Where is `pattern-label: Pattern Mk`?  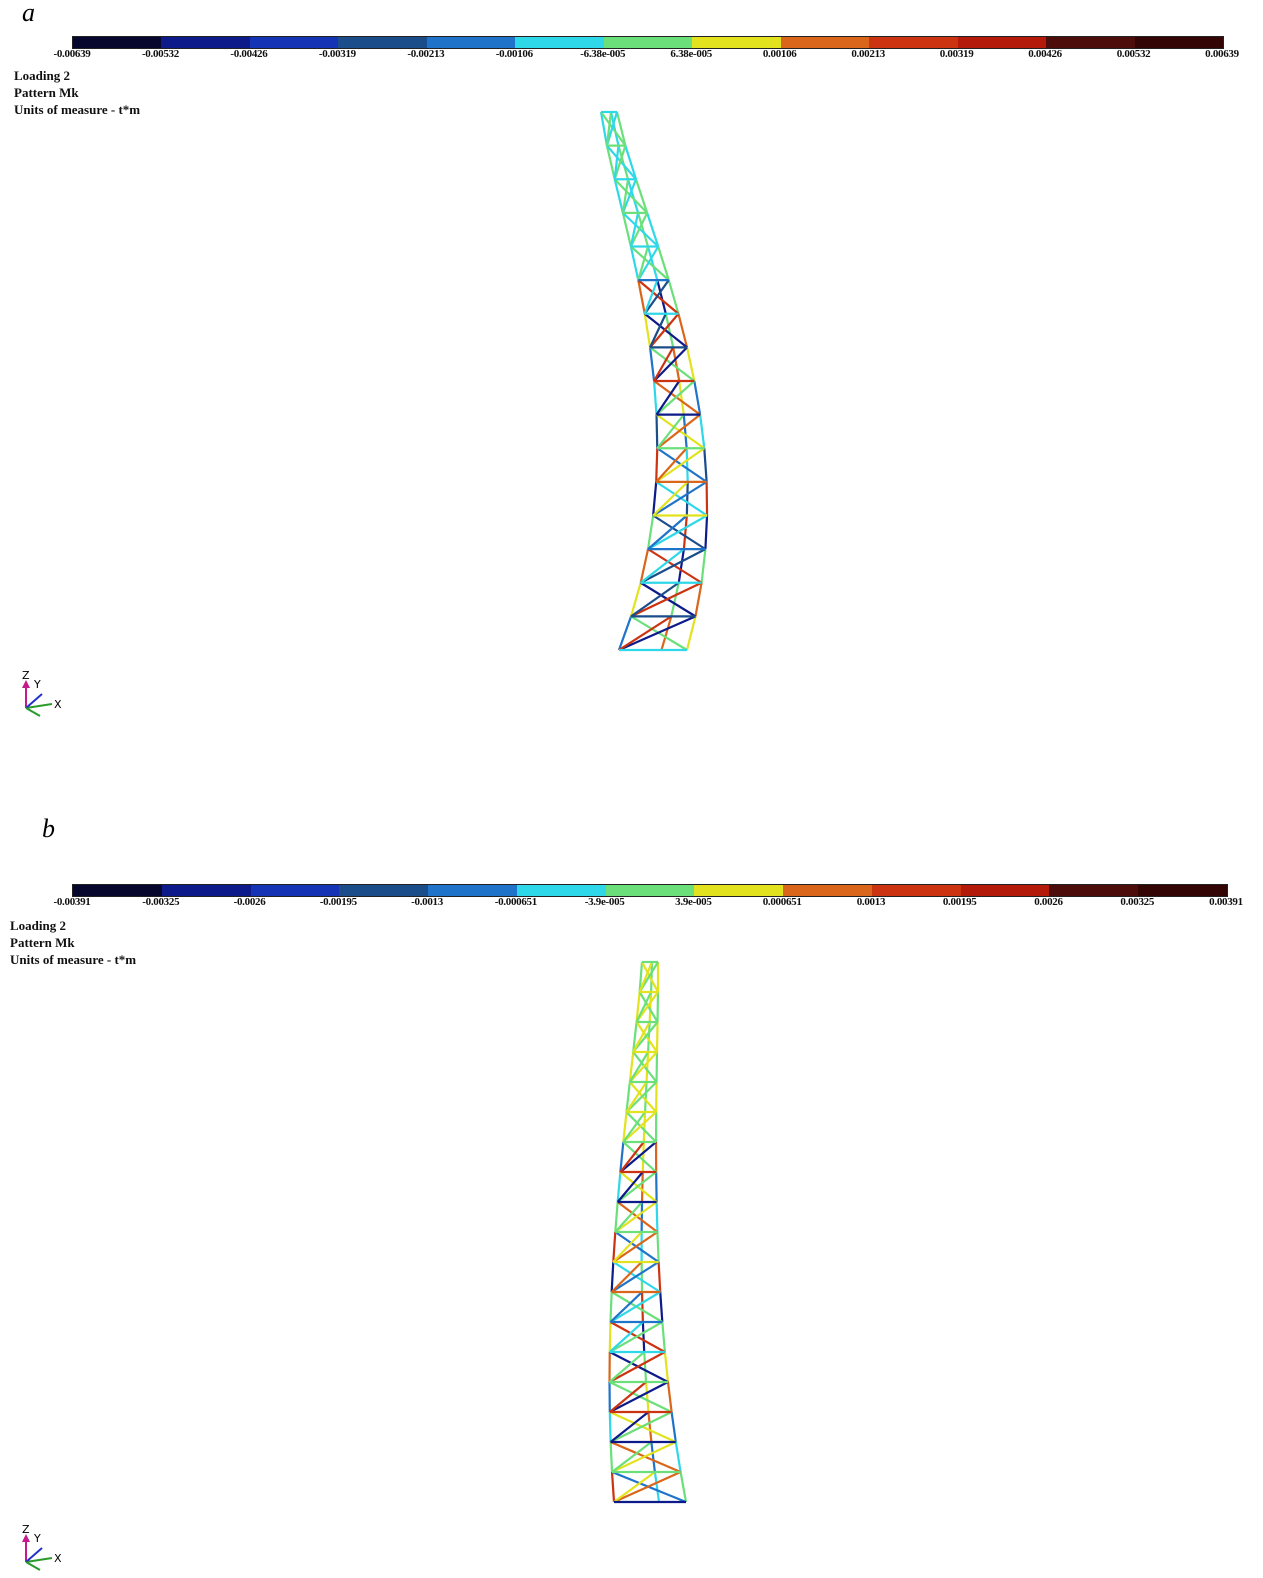 pattern-label: Pattern Mk is located at coordinates (42, 942).